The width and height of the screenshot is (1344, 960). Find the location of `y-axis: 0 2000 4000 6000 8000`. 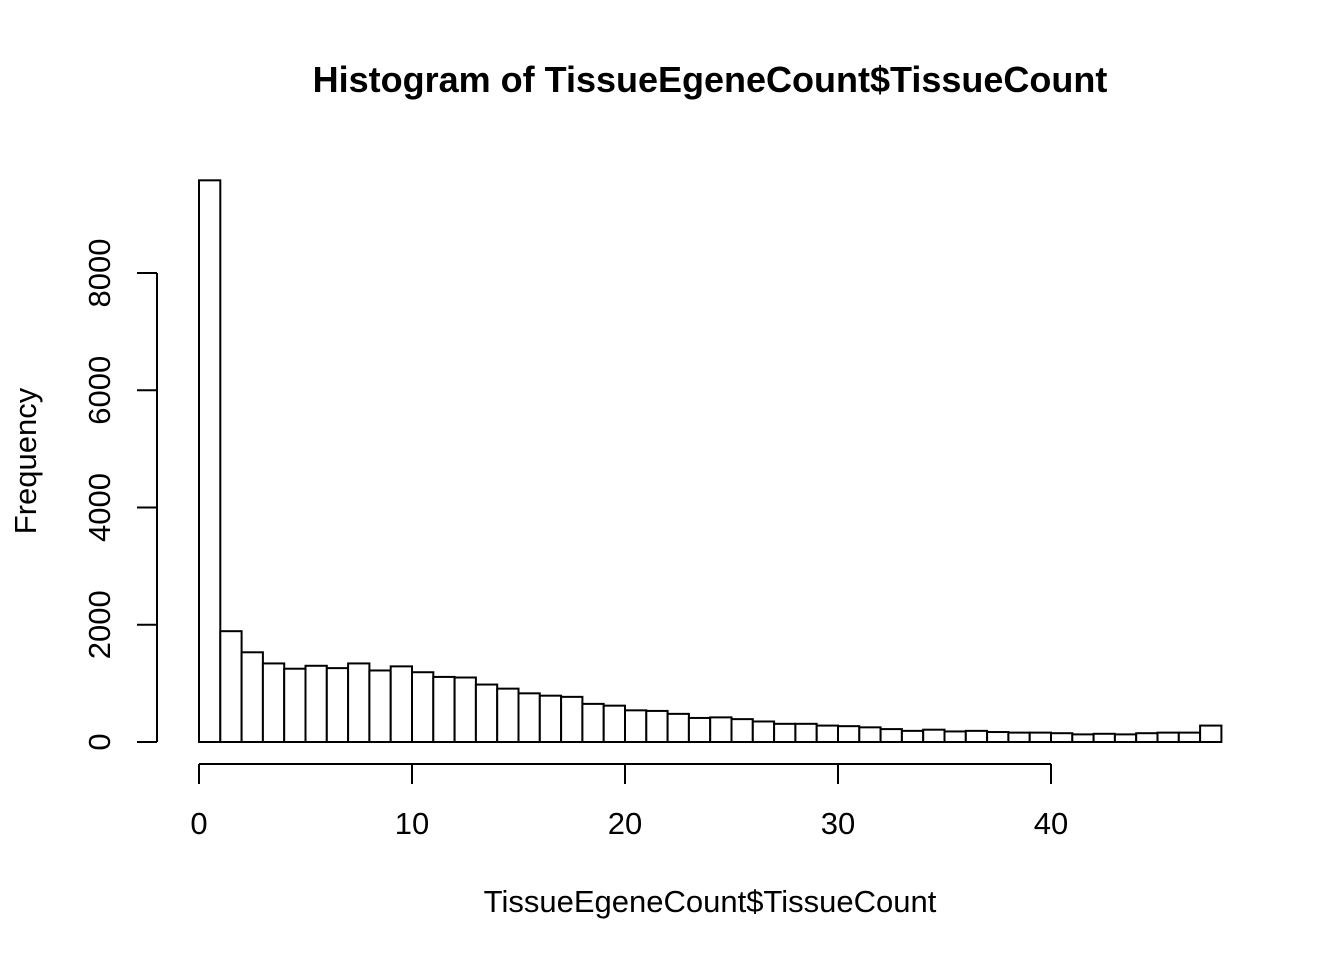

y-axis: 0 2000 4000 6000 8000 is located at coordinates (120, 494).